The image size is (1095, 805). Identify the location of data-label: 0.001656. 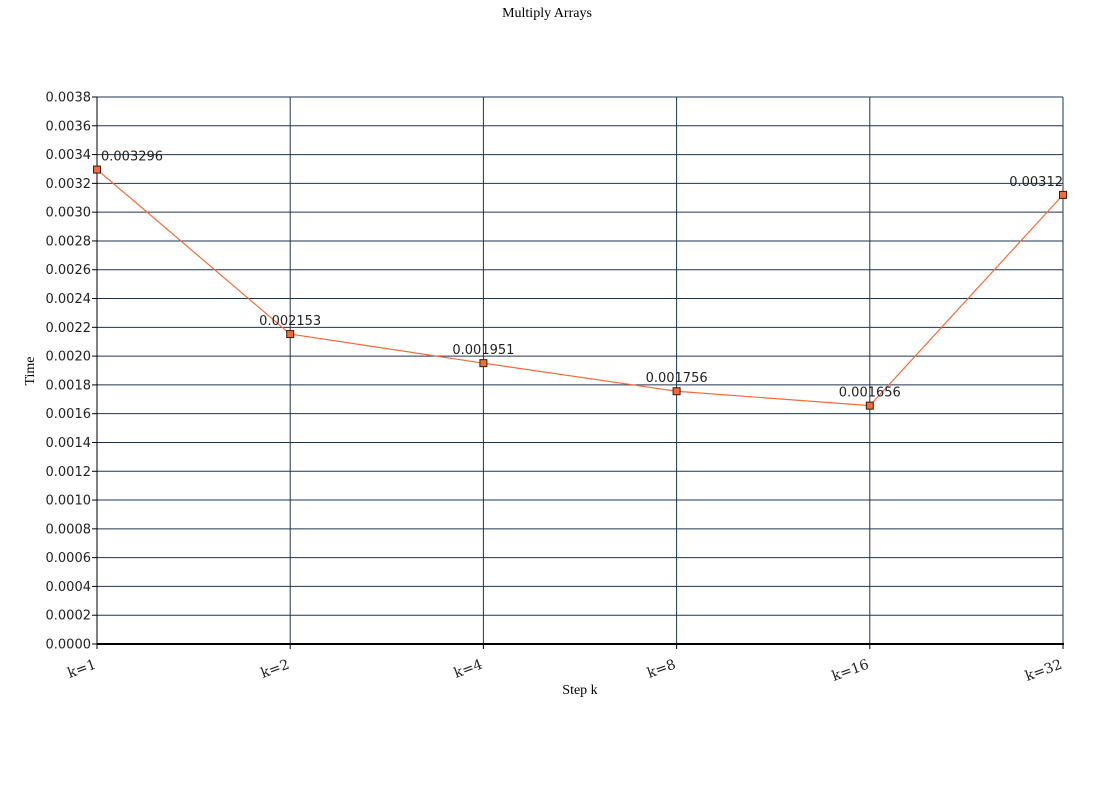
(870, 393).